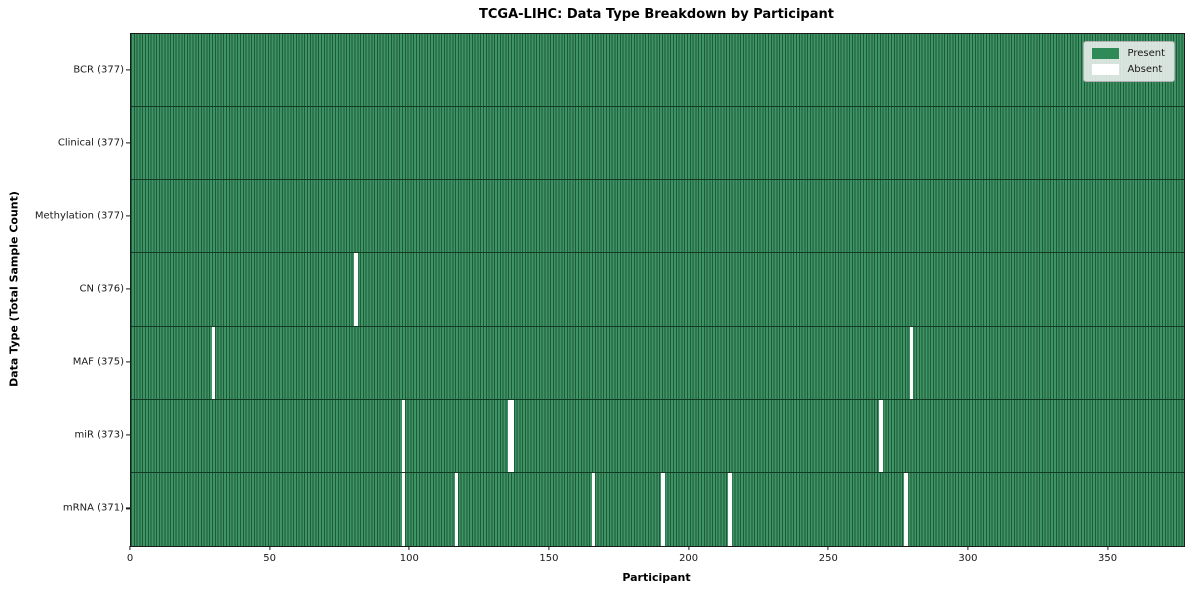 The height and width of the screenshot is (600, 1200). I want to click on heatmap-row-clinical, so click(657, 144).